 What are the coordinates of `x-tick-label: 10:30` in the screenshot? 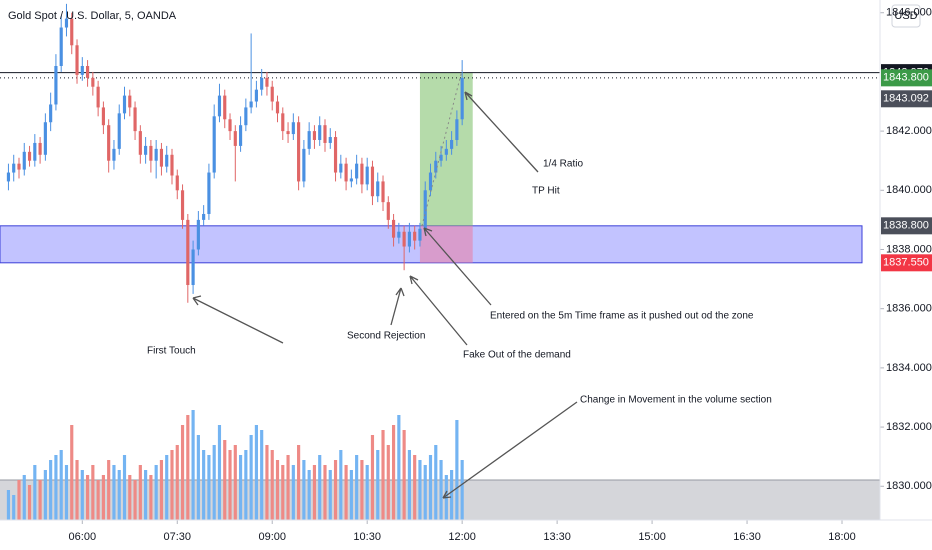 It's located at (367, 537).